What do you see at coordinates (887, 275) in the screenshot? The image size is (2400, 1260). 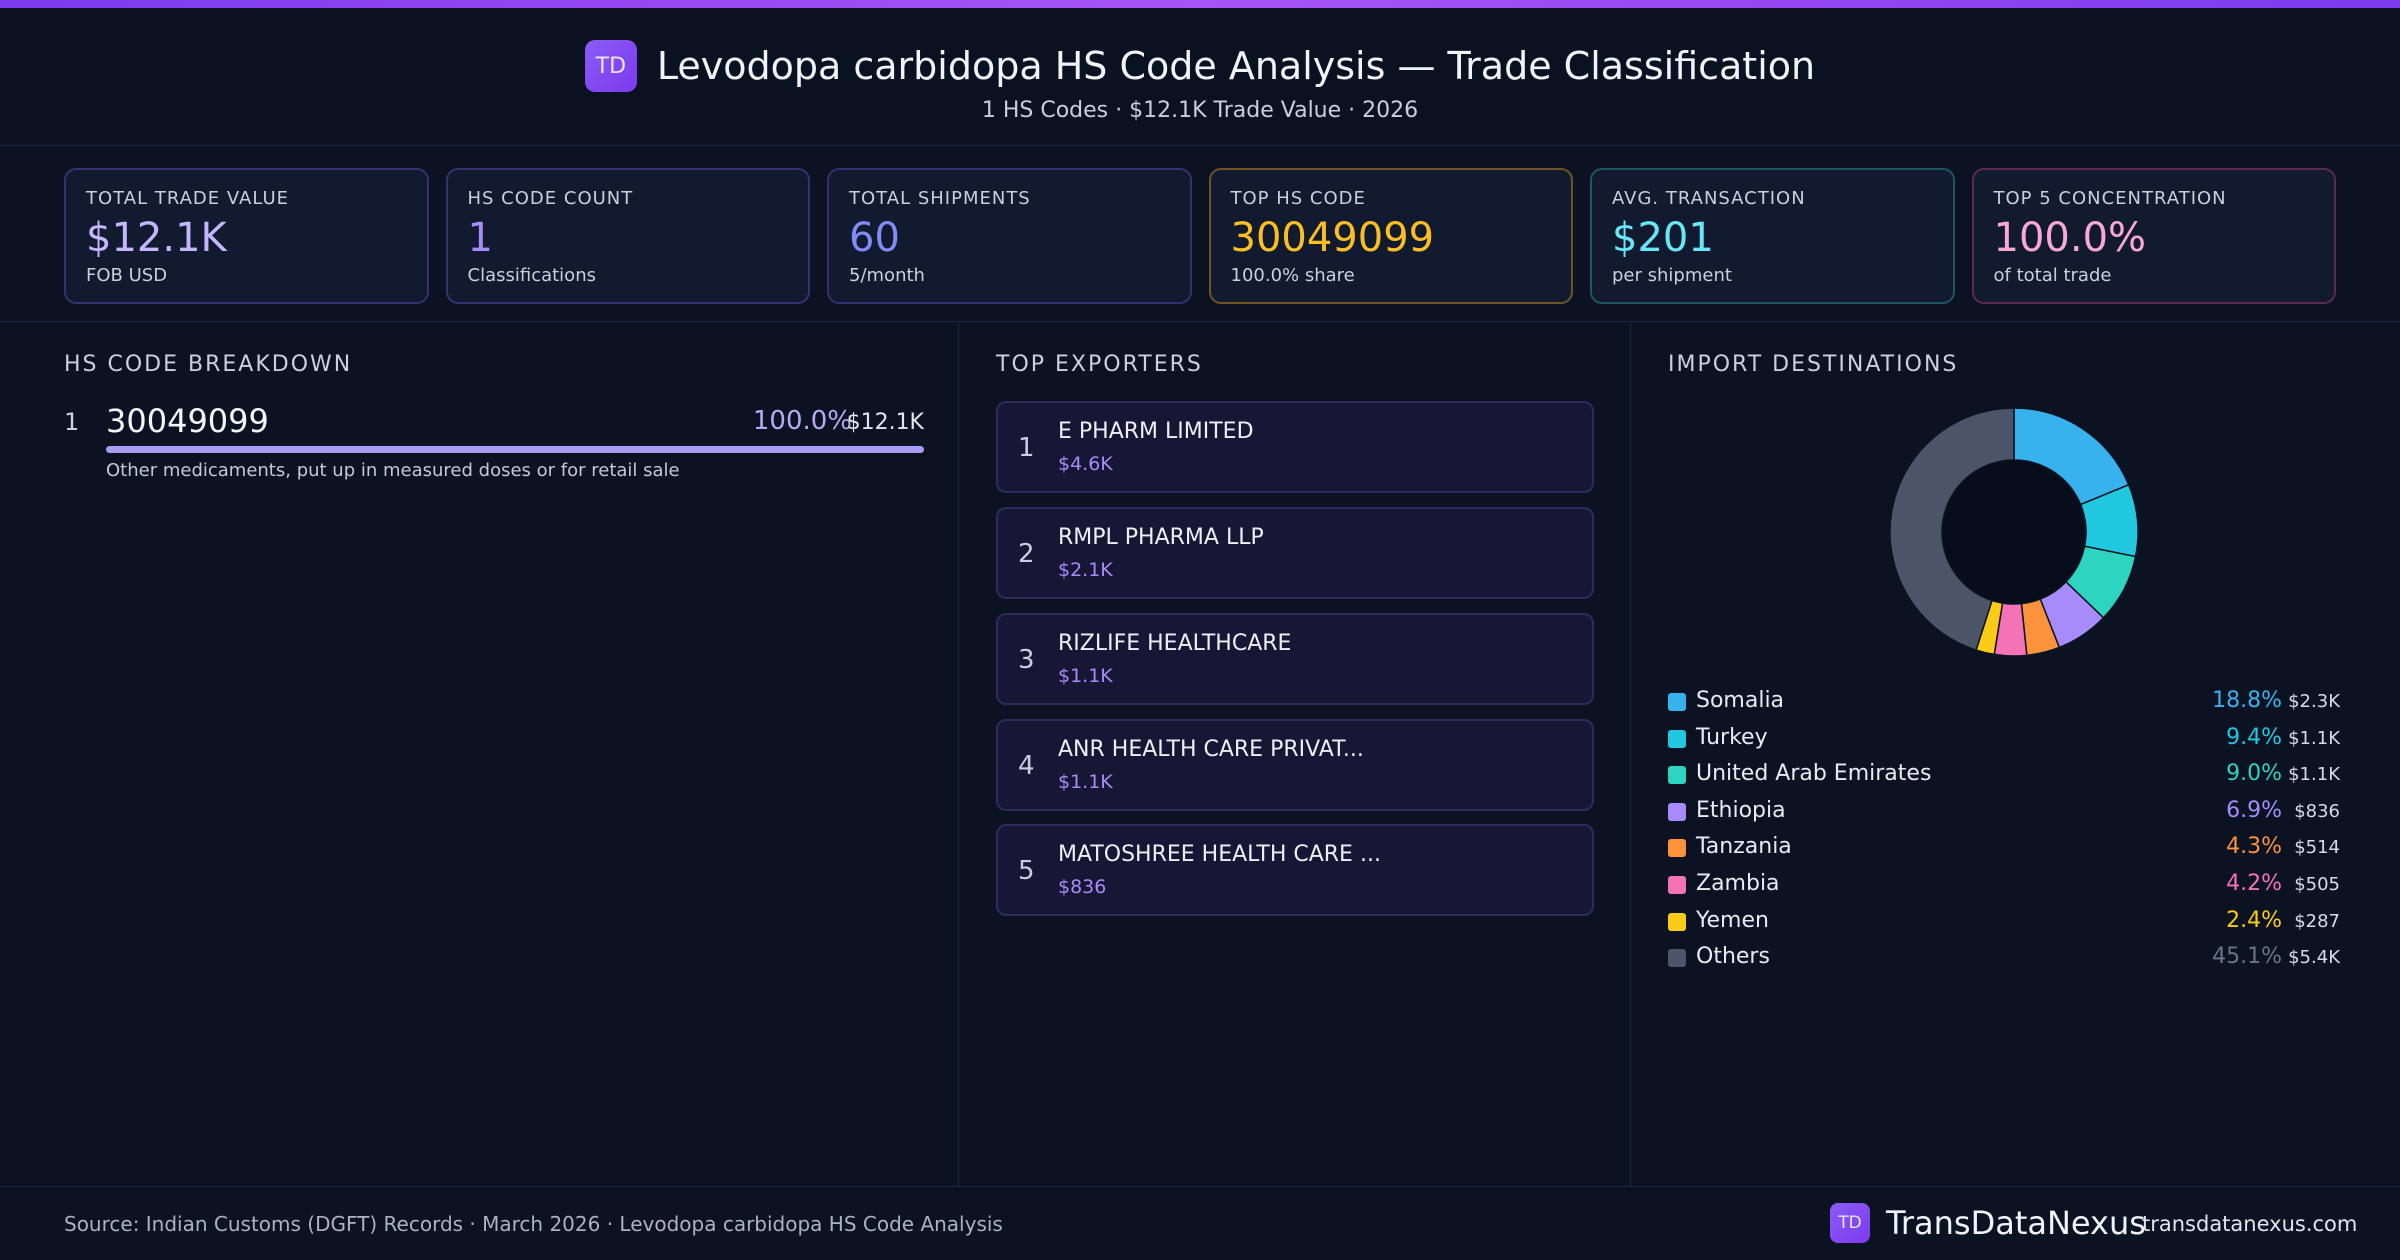 I see `kpi-sub: 5/month` at bounding box center [887, 275].